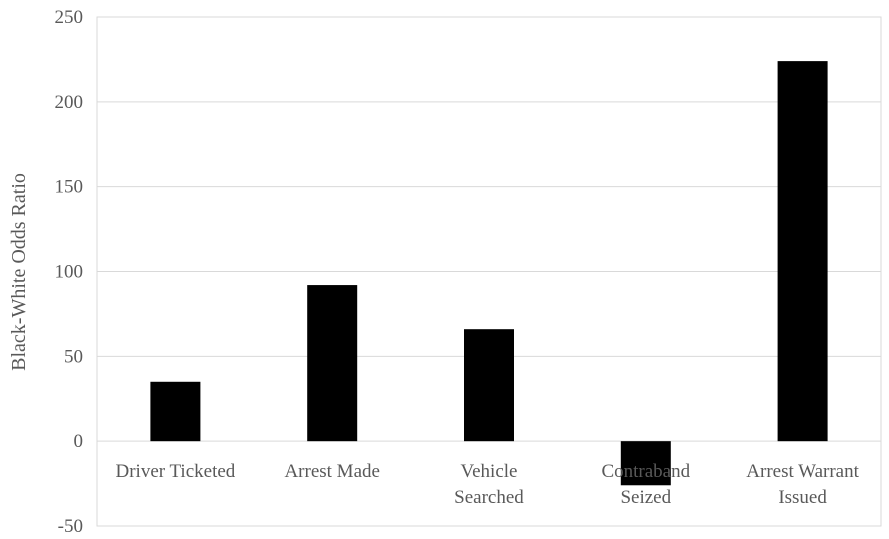  What do you see at coordinates (69, 102) in the screenshot?
I see `y-tick-label: 200` at bounding box center [69, 102].